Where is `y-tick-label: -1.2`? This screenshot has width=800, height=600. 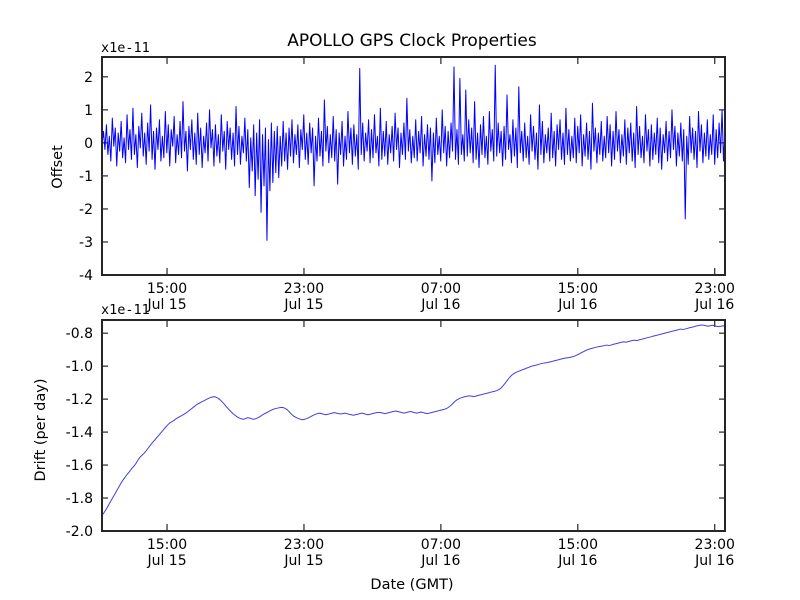
y-tick-label: -1.2 is located at coordinates (79, 400).